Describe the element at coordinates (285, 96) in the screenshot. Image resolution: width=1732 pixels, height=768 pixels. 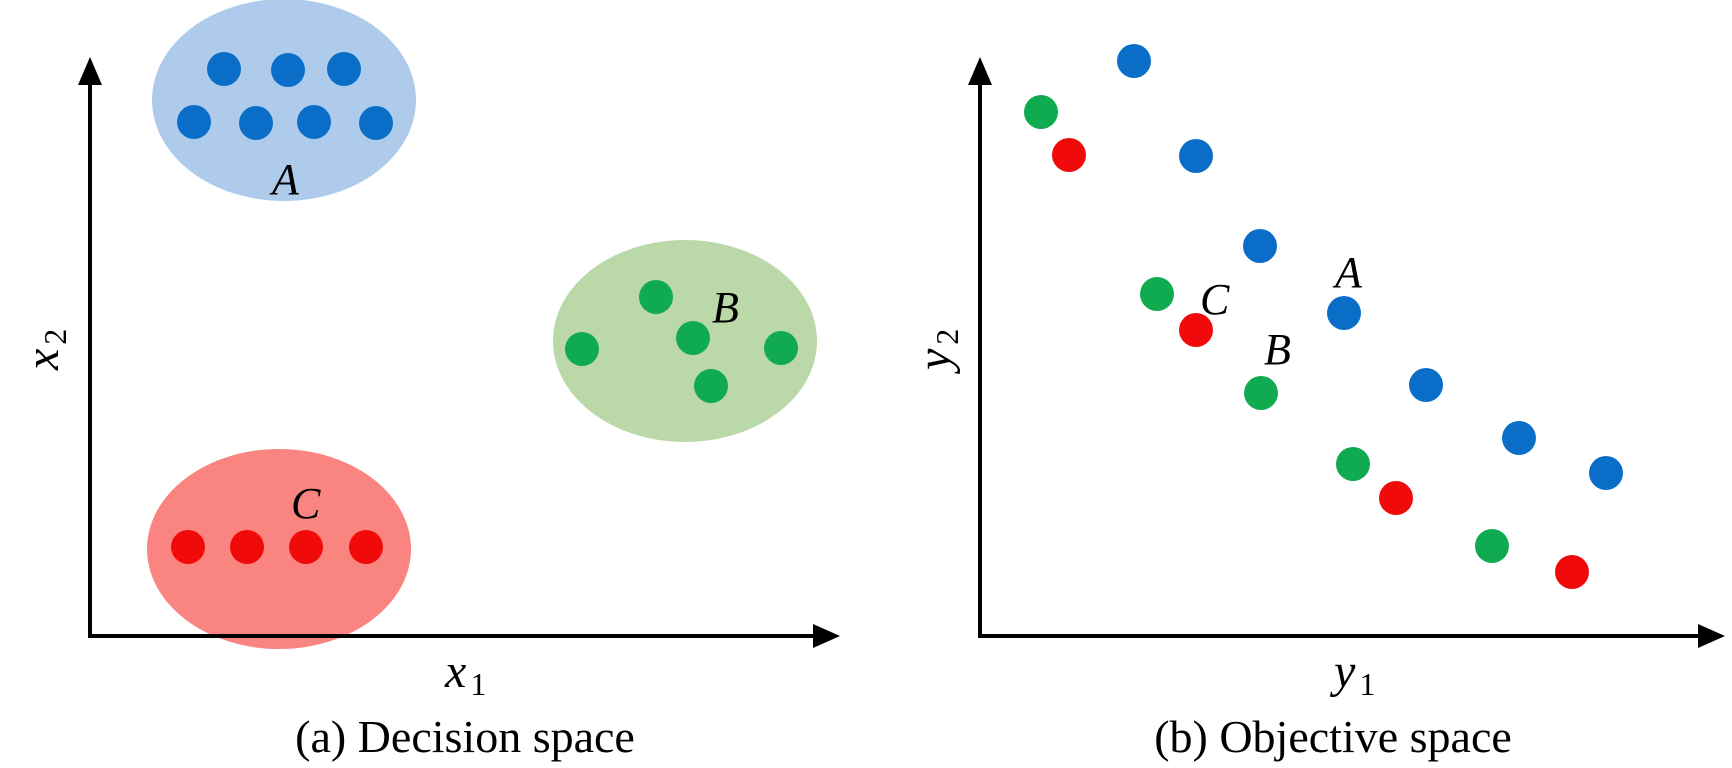
I see `cluster-a-points` at that location.